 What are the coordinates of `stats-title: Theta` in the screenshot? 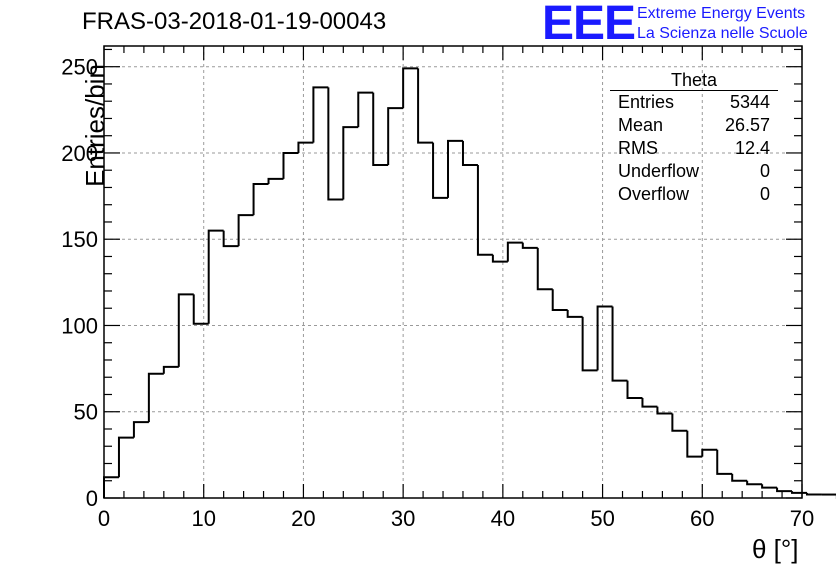 It's located at (694, 80).